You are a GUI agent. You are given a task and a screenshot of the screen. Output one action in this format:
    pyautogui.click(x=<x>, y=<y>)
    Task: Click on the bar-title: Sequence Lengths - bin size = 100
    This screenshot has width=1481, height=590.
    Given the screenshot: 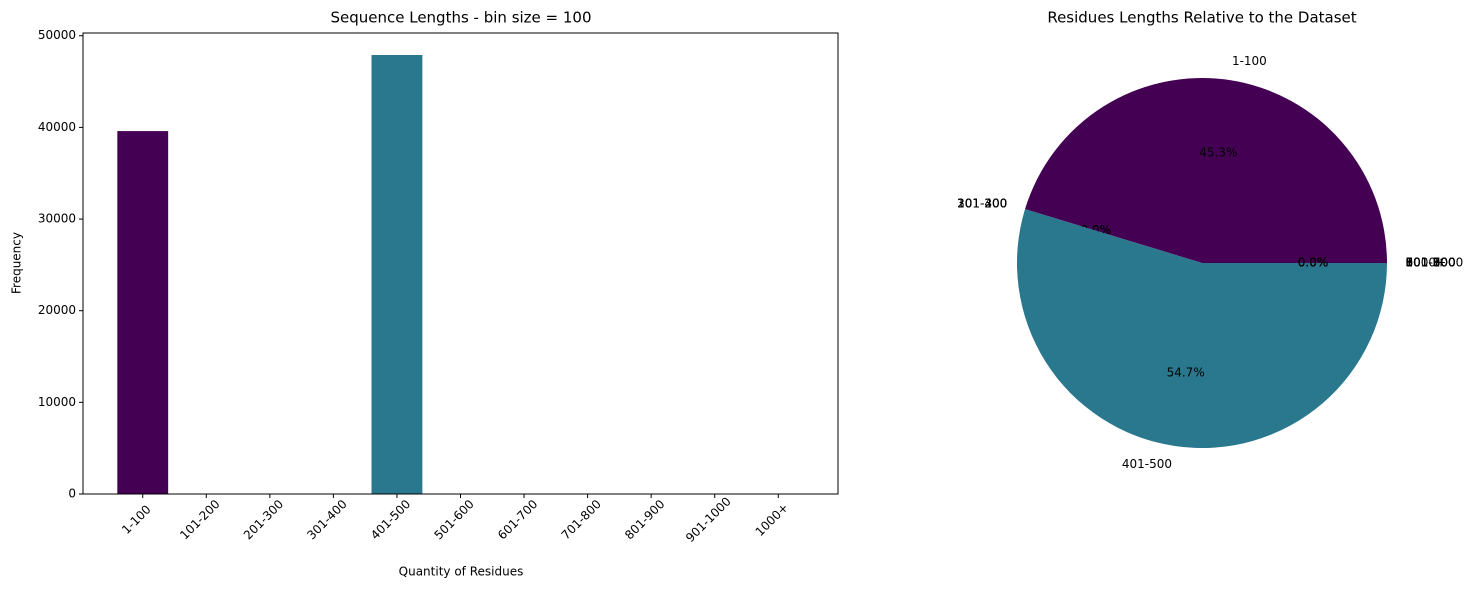 What is the action you would take?
    pyautogui.click(x=460, y=18)
    